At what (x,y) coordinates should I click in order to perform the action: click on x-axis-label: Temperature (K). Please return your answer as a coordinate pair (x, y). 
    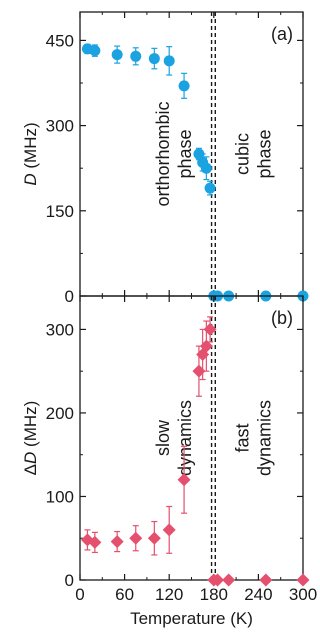
    Looking at the image, I should click on (191, 618).